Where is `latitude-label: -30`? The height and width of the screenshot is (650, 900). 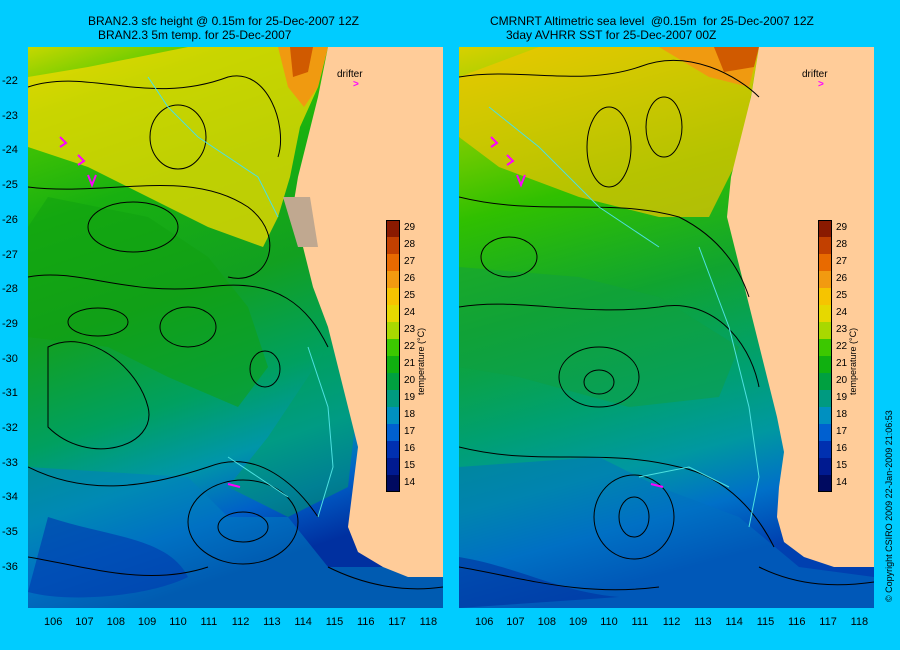
latitude-label: -30 is located at coordinates (10, 358).